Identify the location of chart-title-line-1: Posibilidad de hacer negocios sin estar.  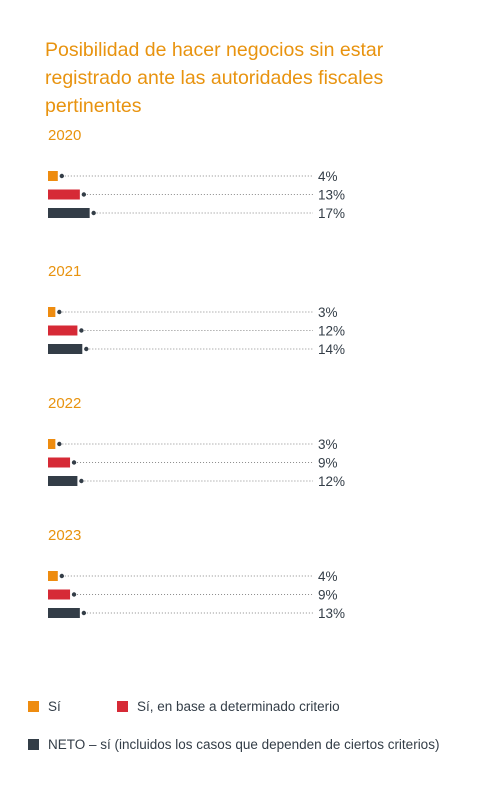
(214, 50).